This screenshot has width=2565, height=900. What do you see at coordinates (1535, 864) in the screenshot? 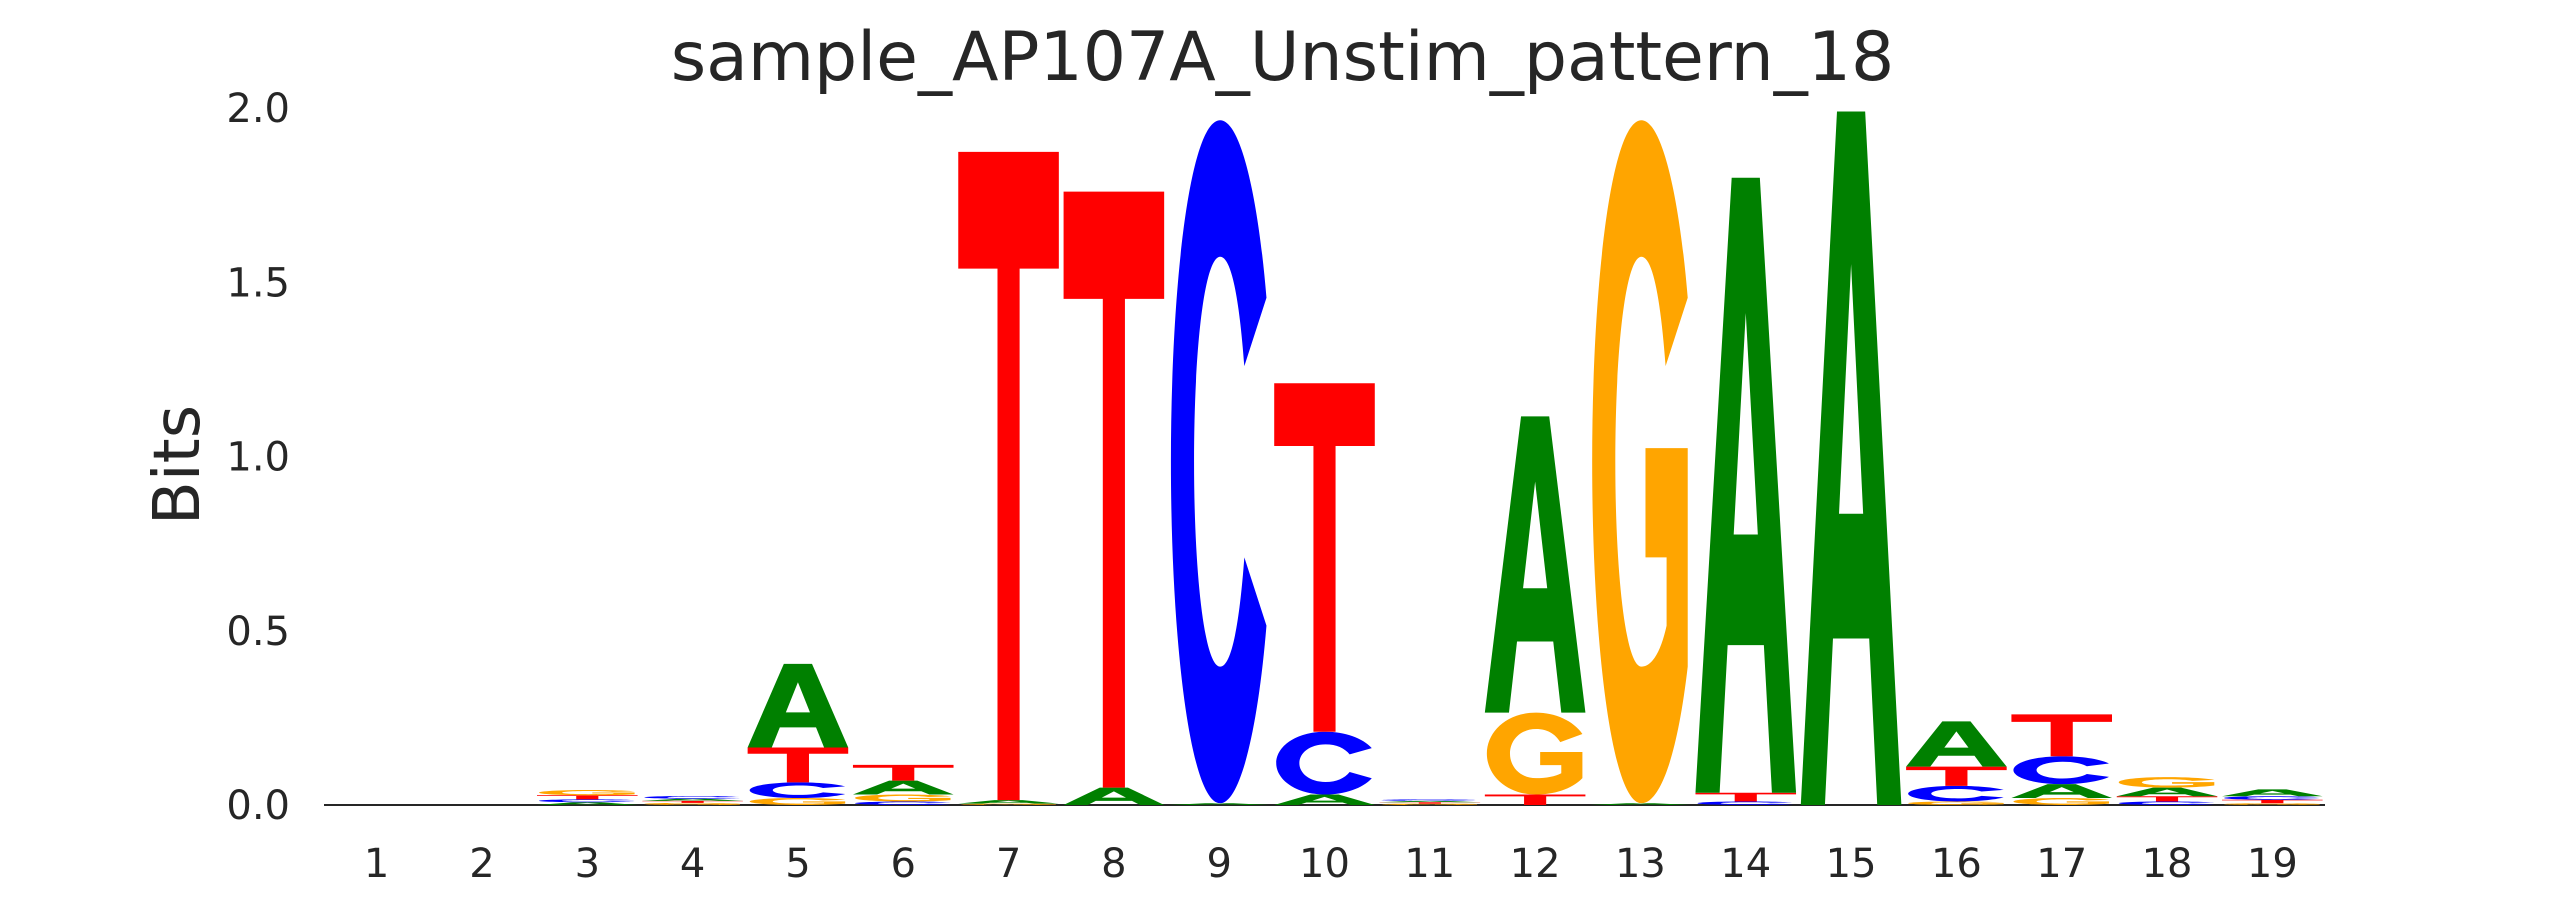
I see `x-tick-label: 12` at bounding box center [1535, 864].